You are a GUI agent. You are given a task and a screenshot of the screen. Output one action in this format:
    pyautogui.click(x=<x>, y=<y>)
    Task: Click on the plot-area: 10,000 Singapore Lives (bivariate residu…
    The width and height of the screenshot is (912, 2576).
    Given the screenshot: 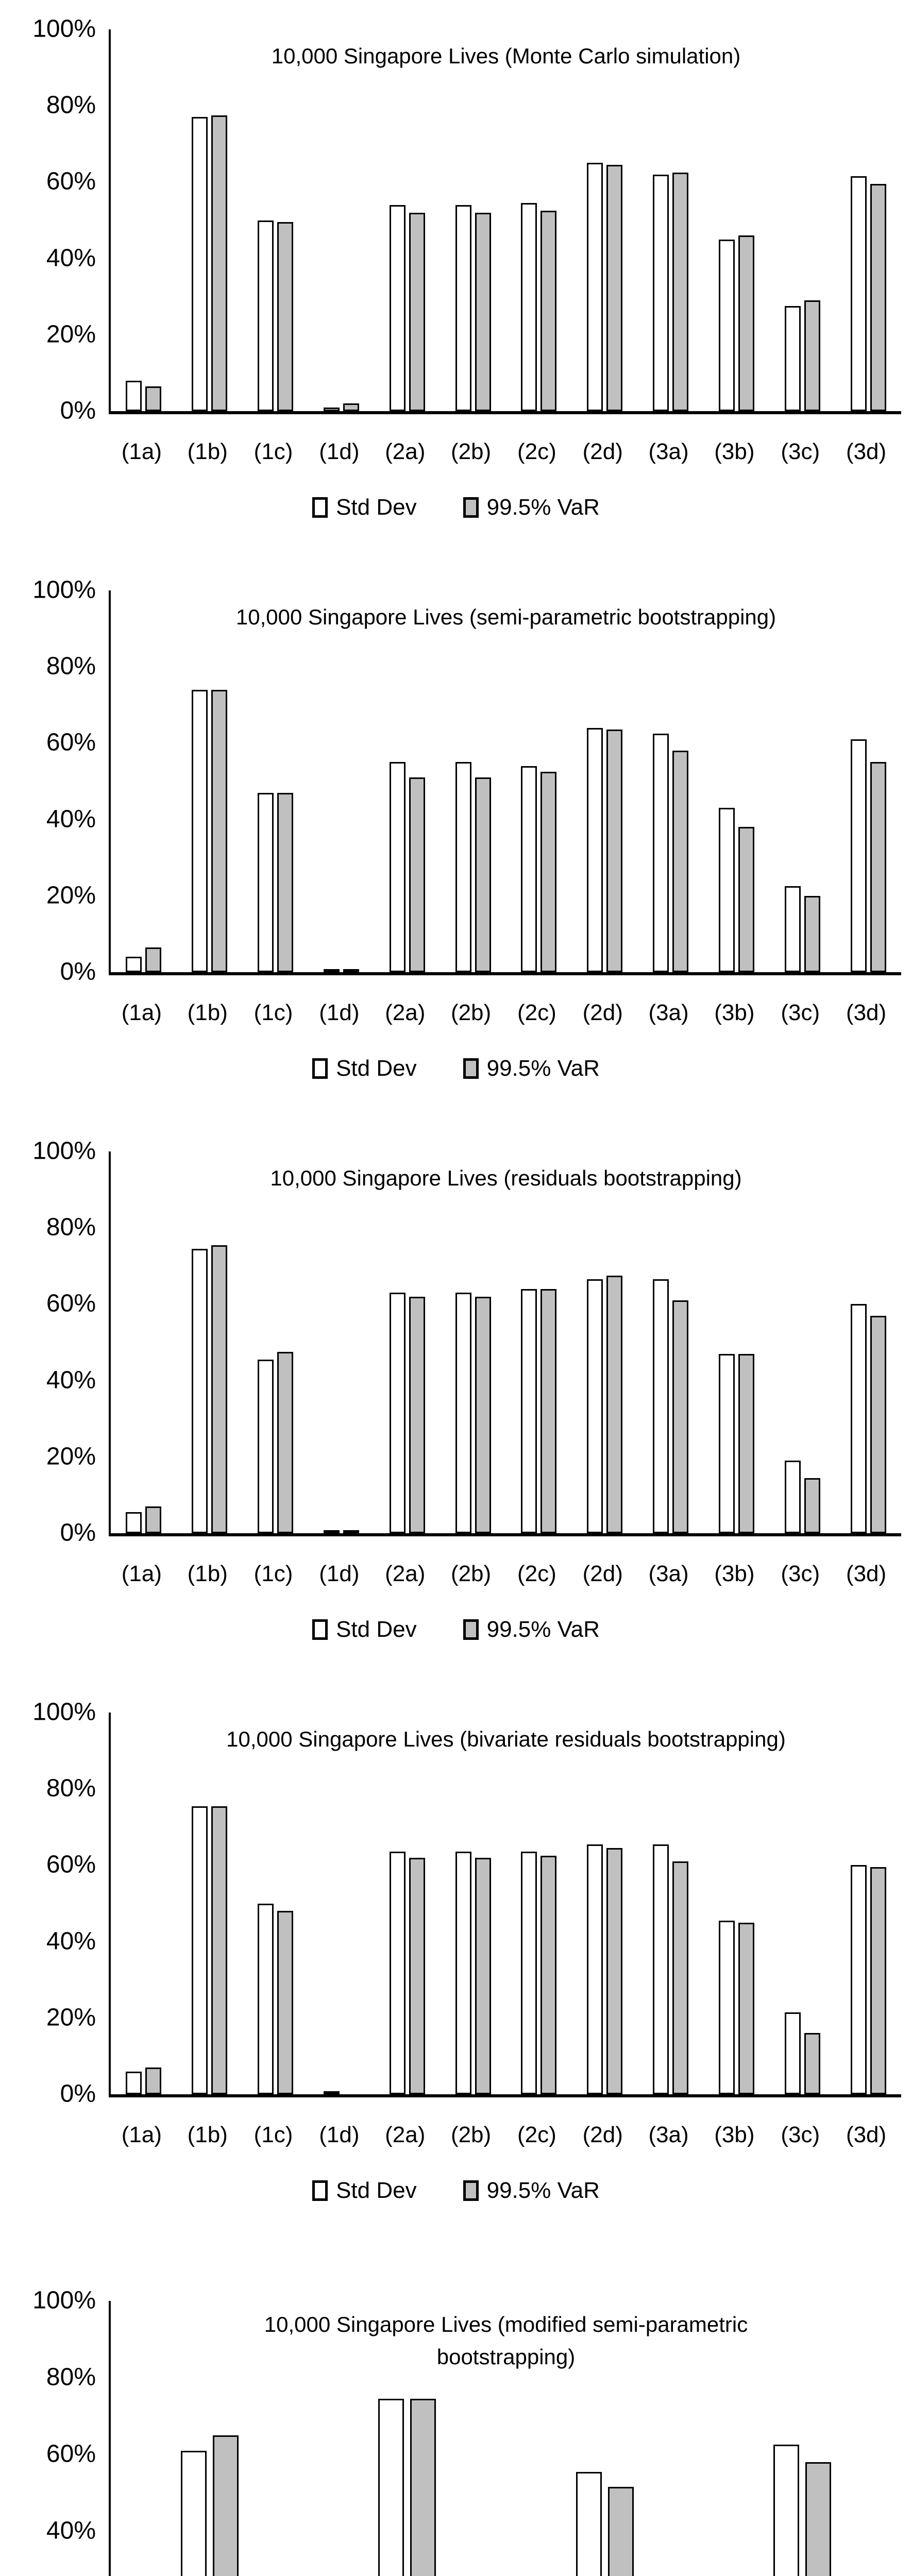 What is the action you would take?
    pyautogui.click(x=505, y=1905)
    